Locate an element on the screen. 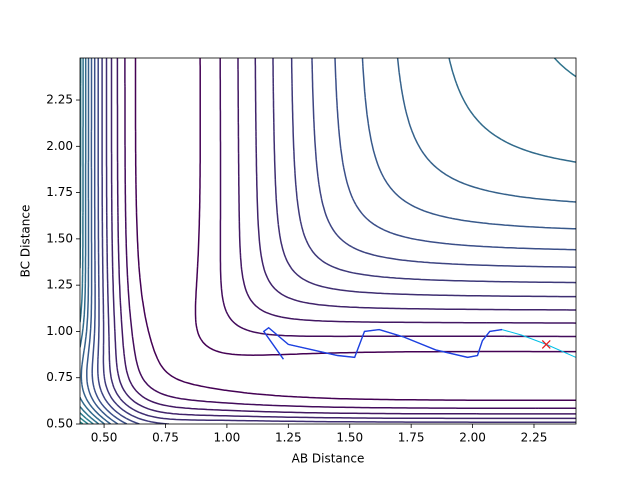  y-tick-label: 1.50 is located at coordinates (59, 238).